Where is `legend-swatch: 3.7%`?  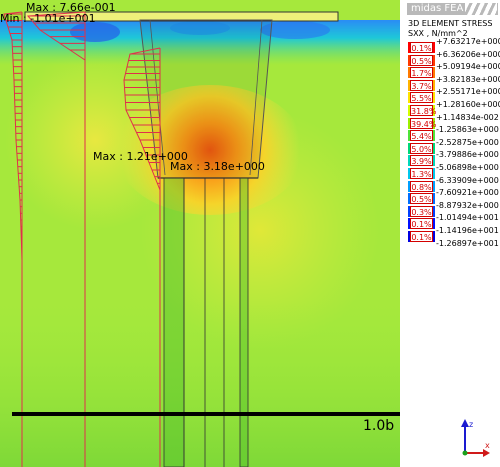
legend-swatch: 3.7% is located at coordinates (421, 85).